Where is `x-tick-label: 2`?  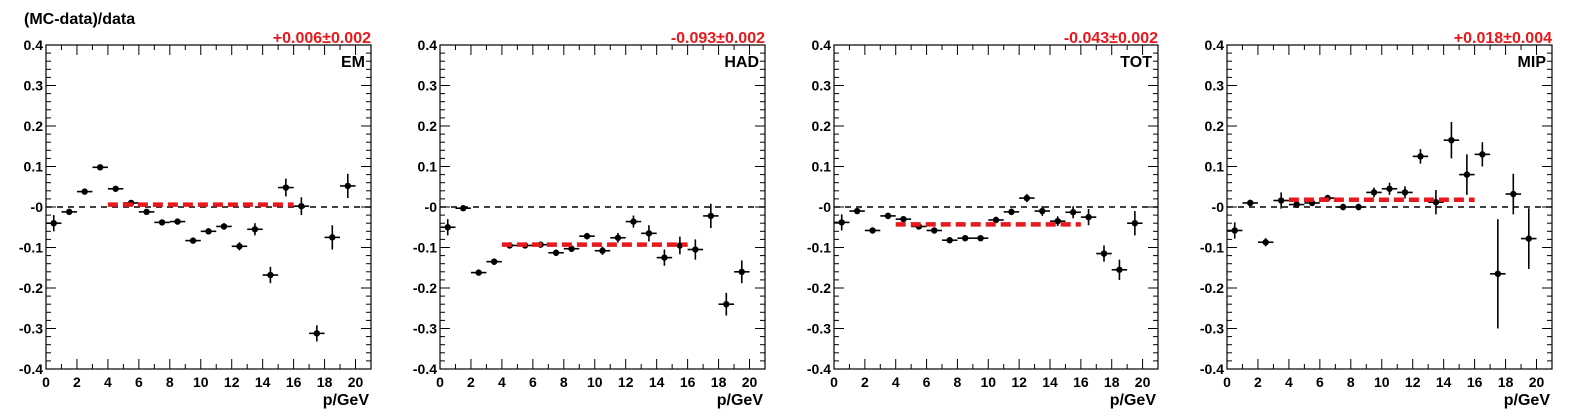
x-tick-label: 2 is located at coordinates (1258, 382).